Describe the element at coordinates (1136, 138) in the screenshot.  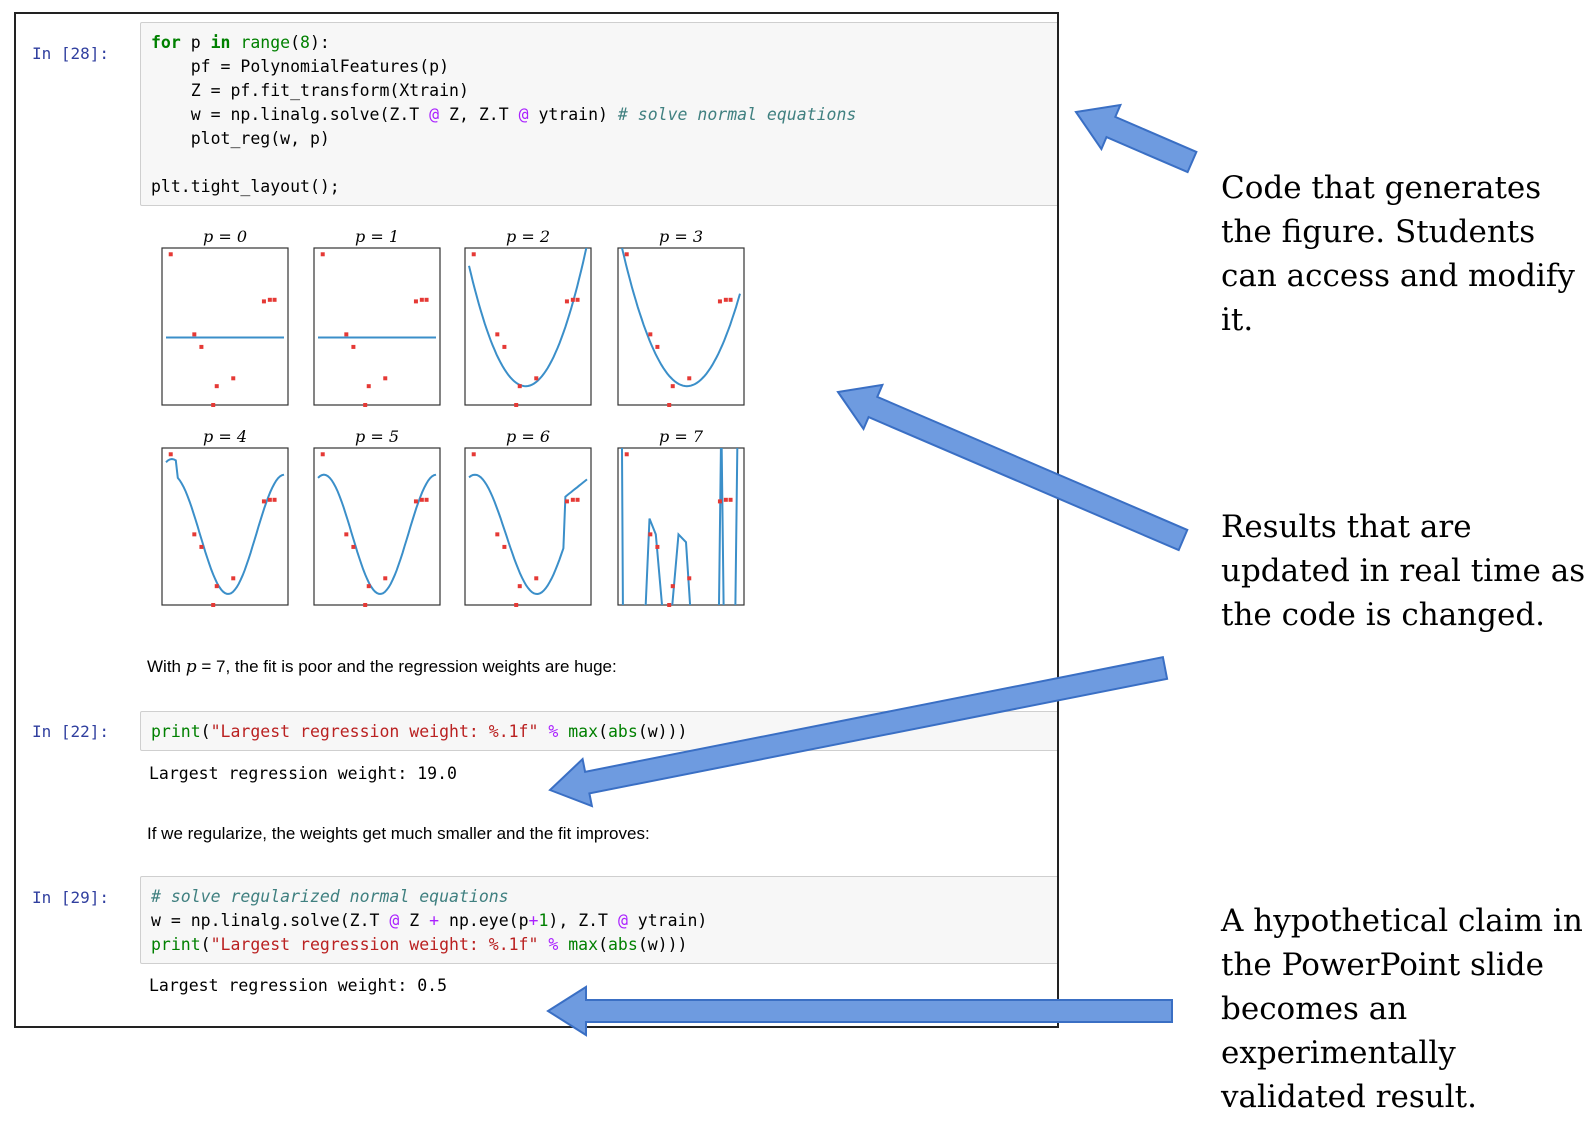
I see `arrow-to-code` at that location.